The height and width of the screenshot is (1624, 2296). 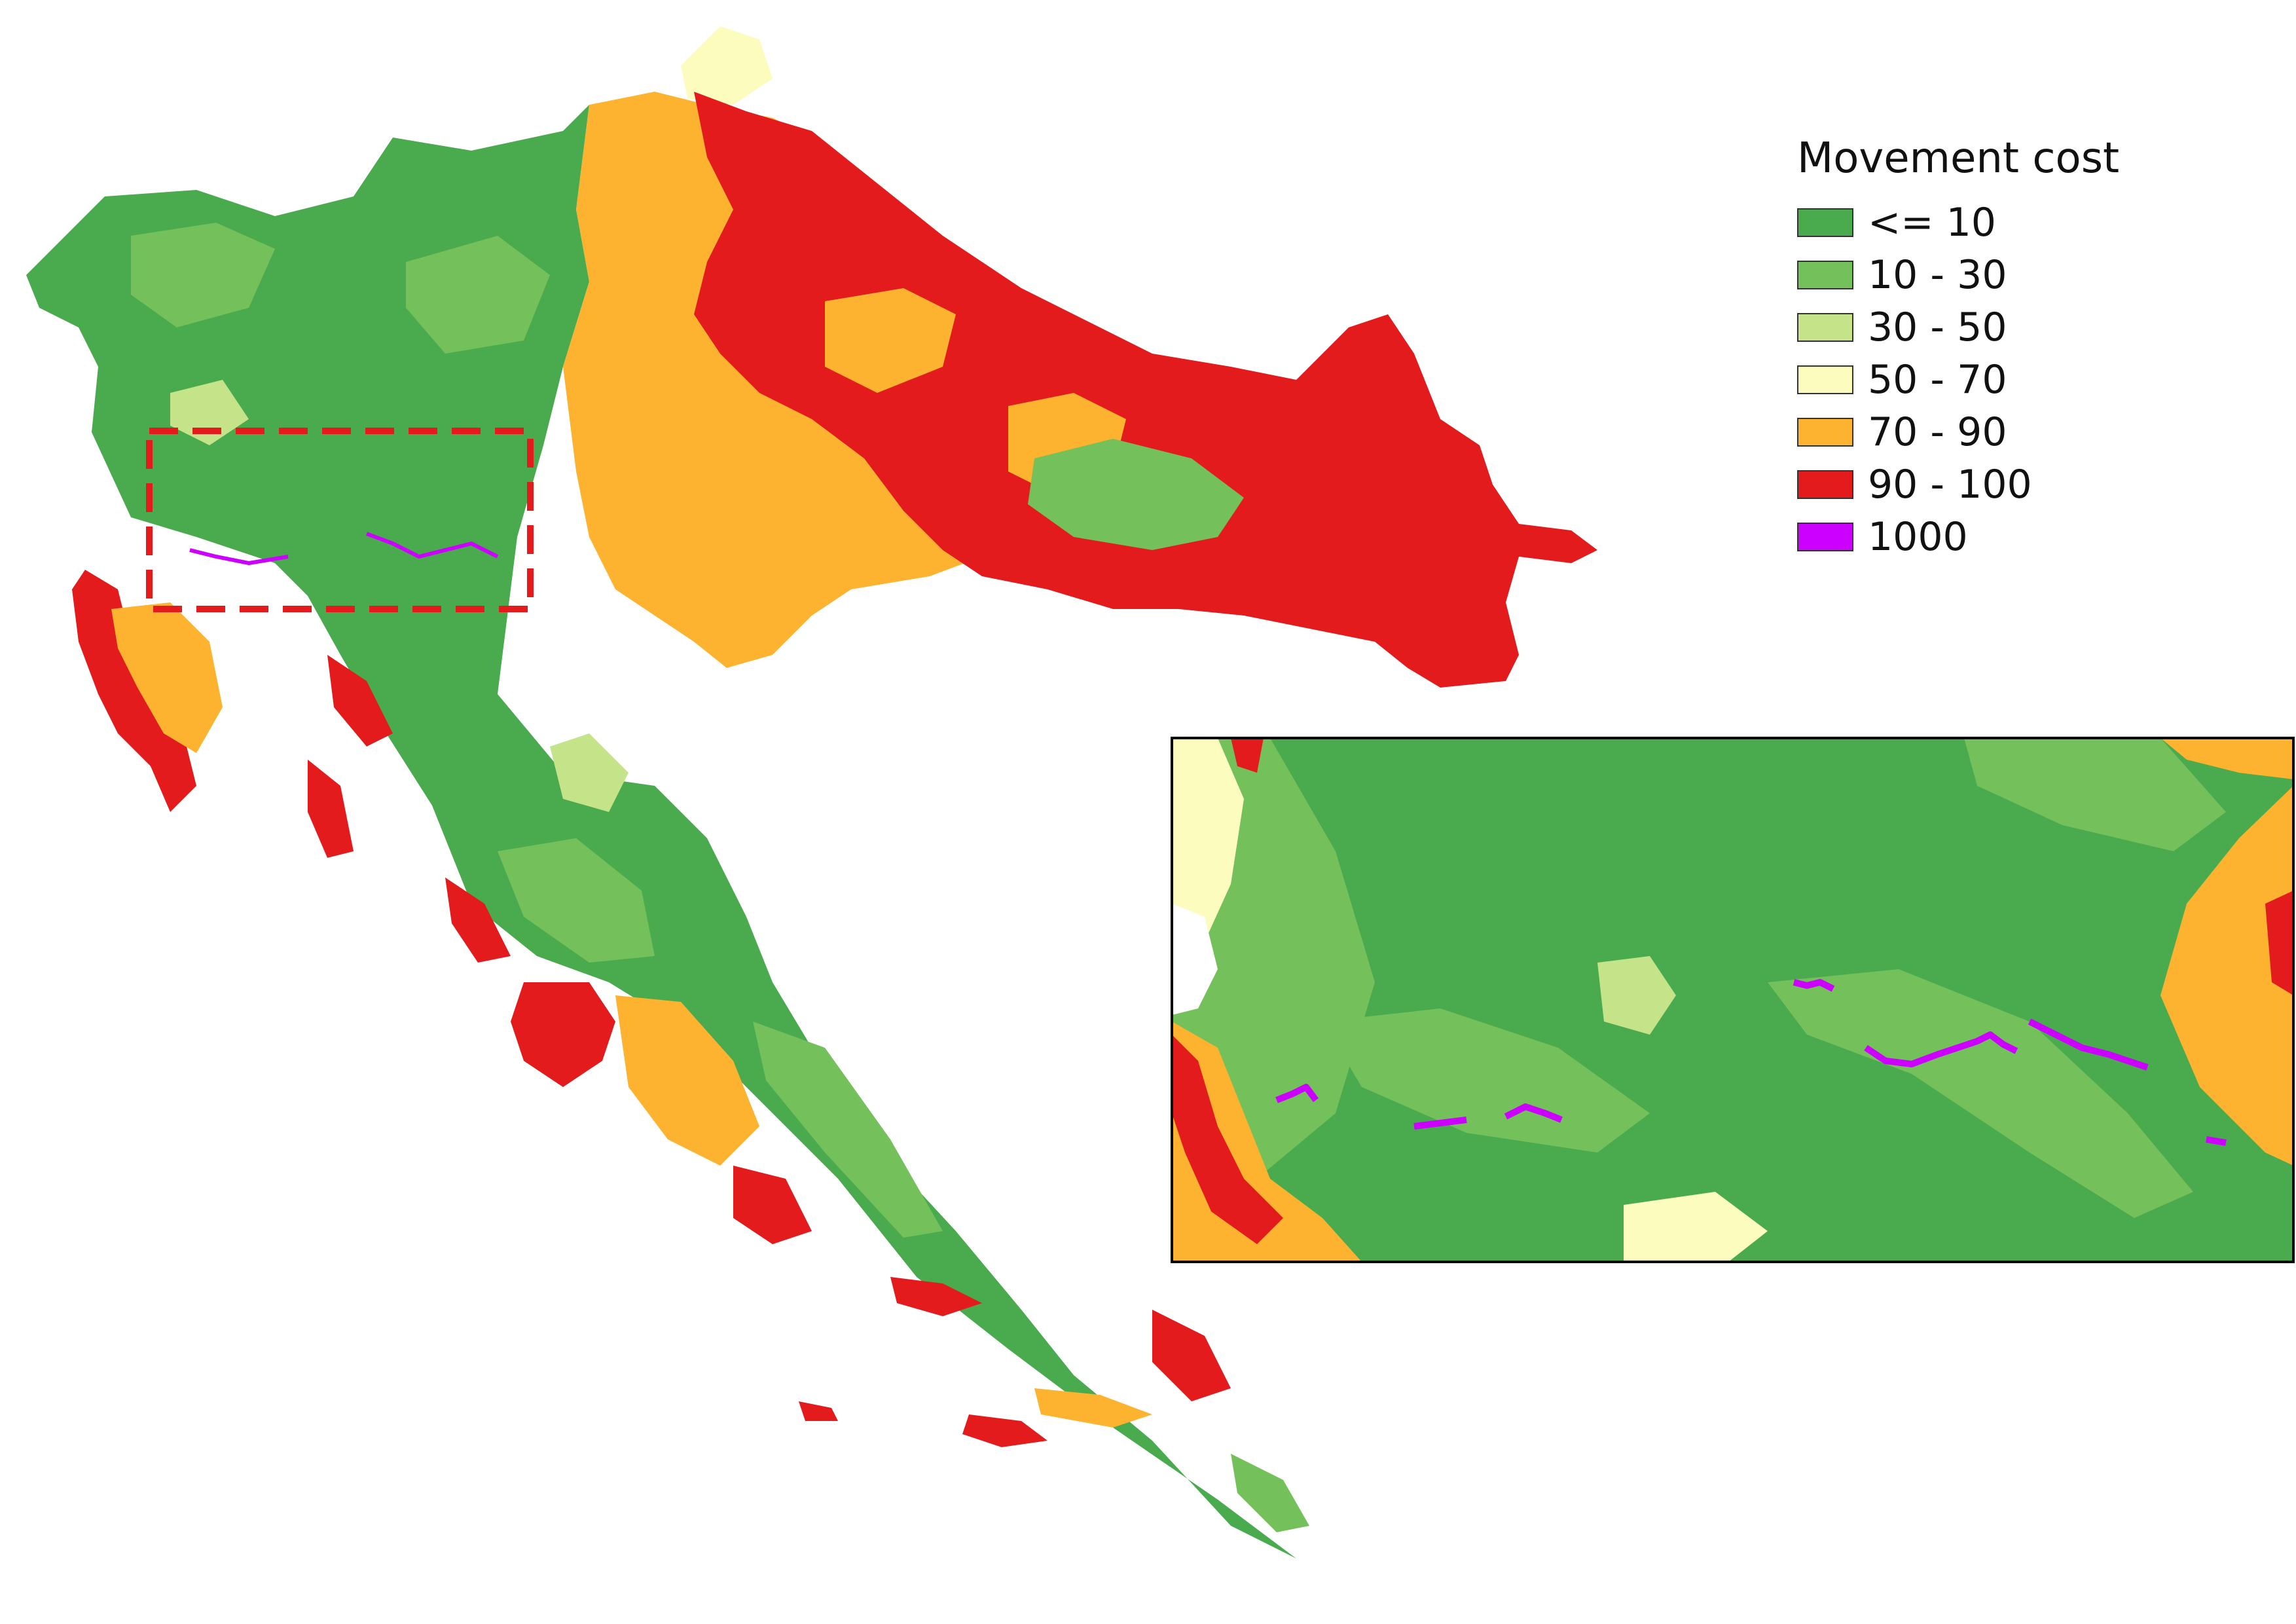 What do you see at coordinates (1937, 380) in the screenshot?
I see `legend-label: 50 - 70` at bounding box center [1937, 380].